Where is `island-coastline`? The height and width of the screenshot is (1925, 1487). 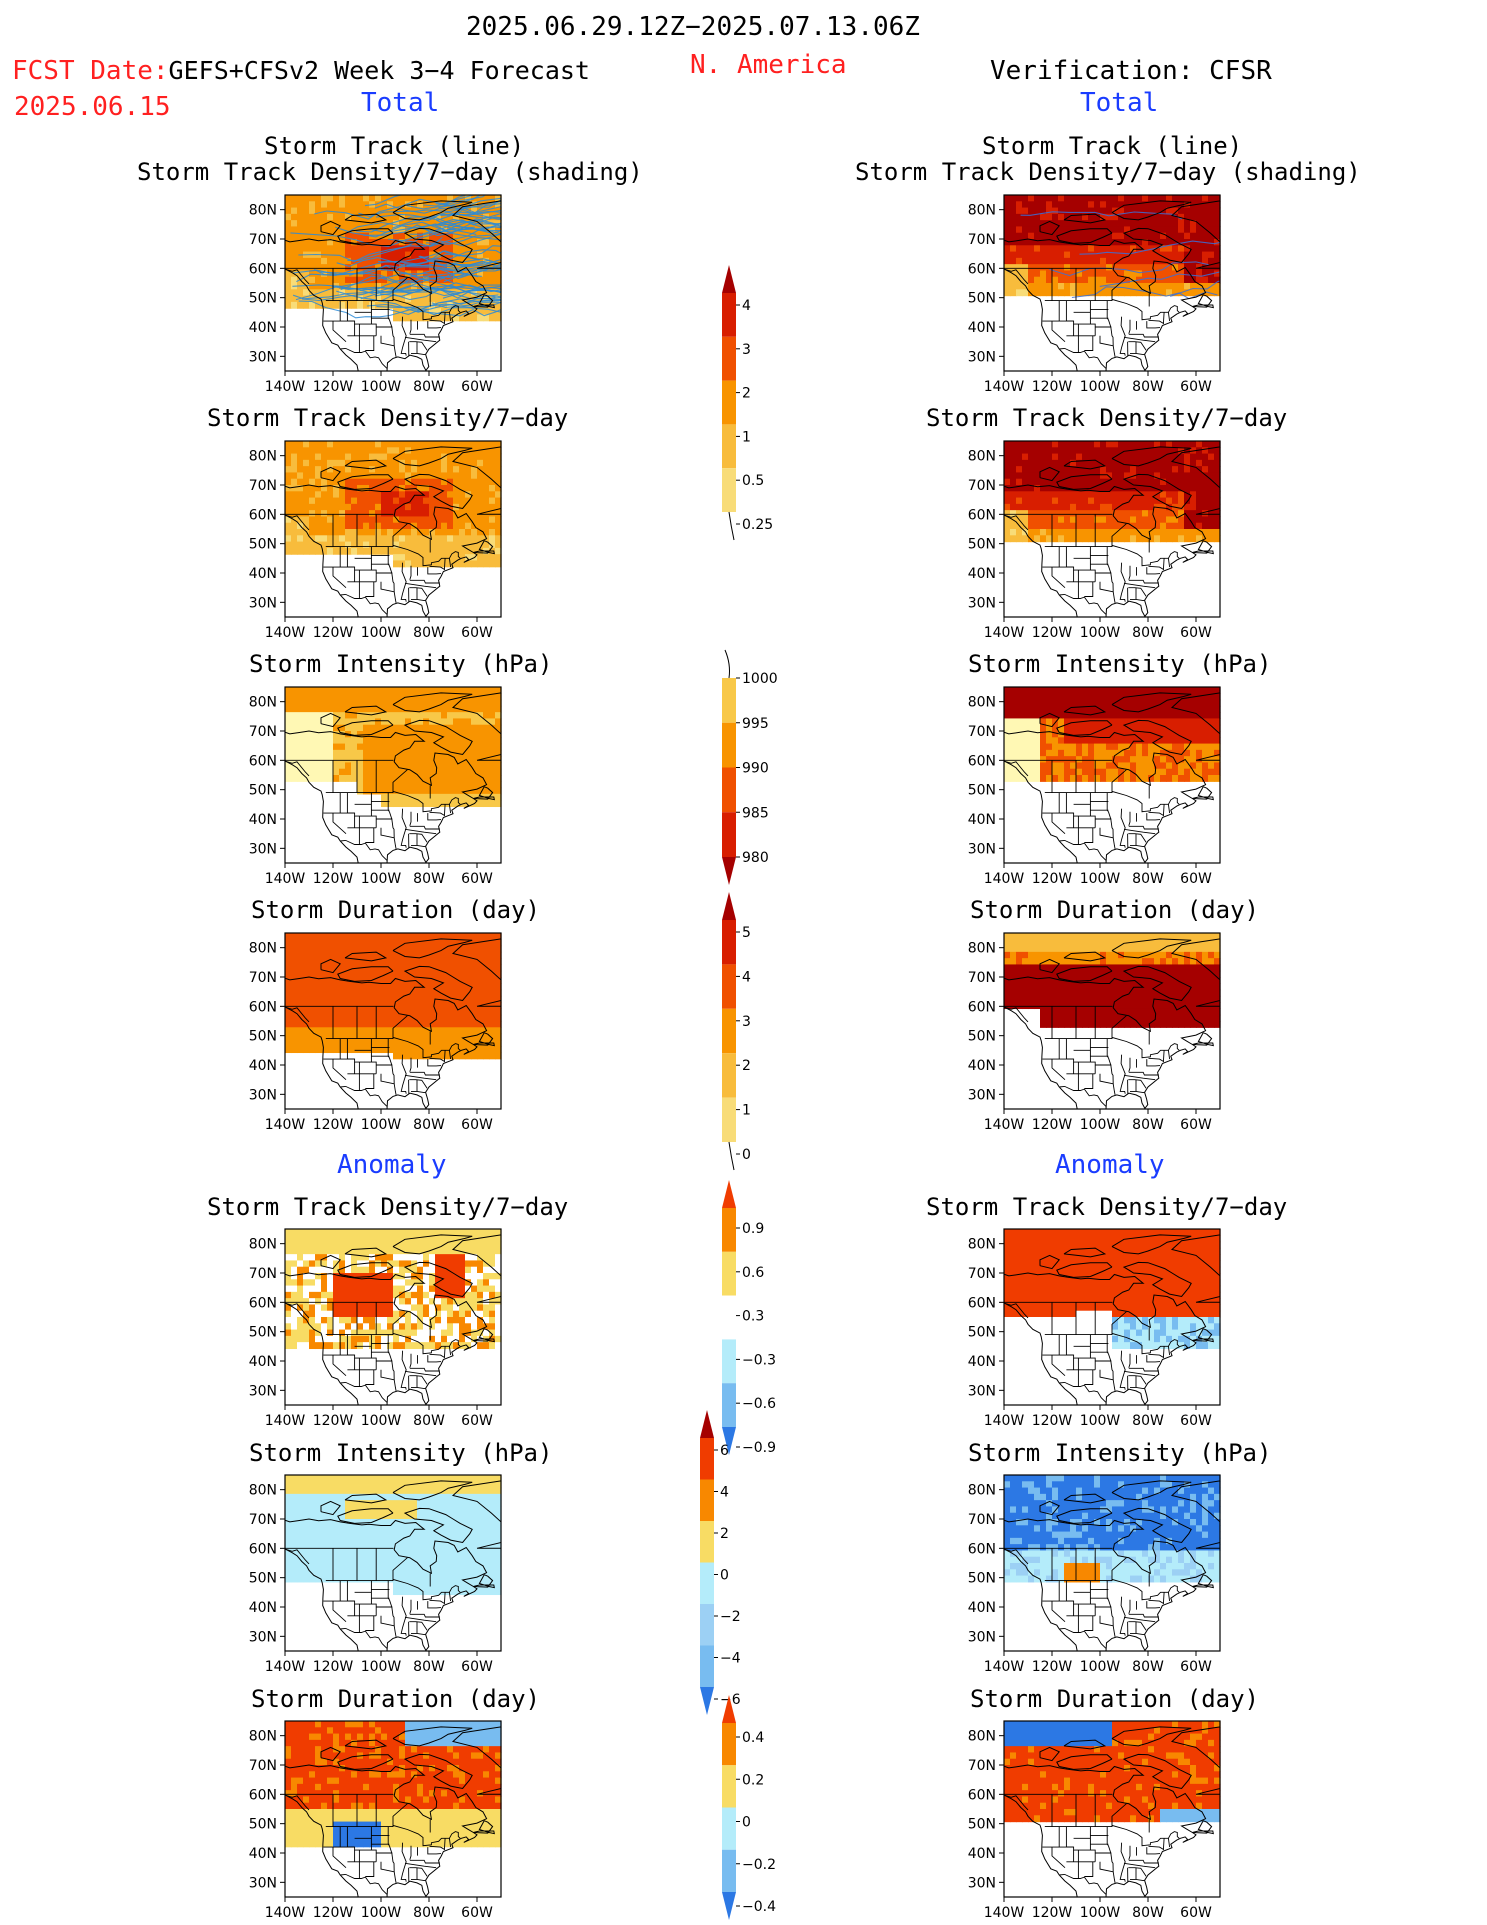
island-coastline is located at coordinates (330, 720).